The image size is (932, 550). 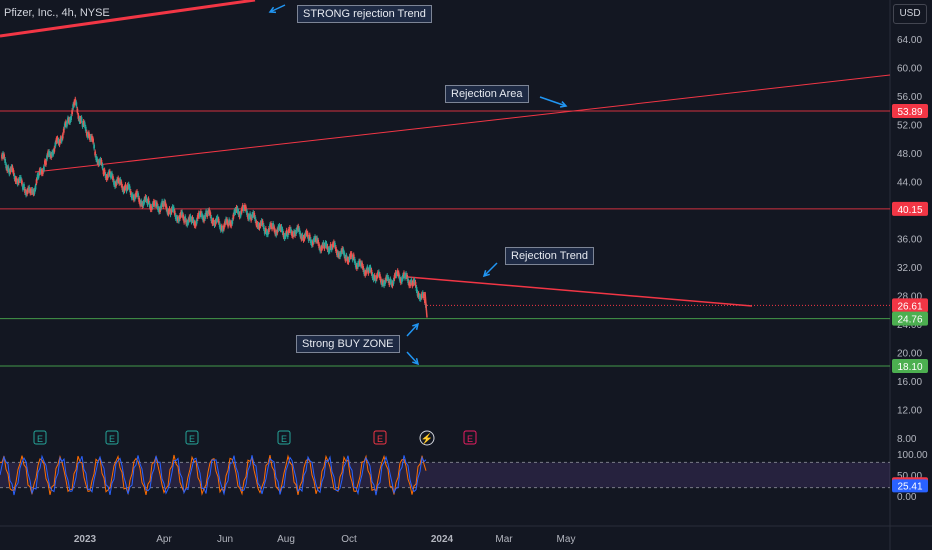 What do you see at coordinates (909, 154) in the screenshot?
I see `y-tick-label: 48.00` at bounding box center [909, 154].